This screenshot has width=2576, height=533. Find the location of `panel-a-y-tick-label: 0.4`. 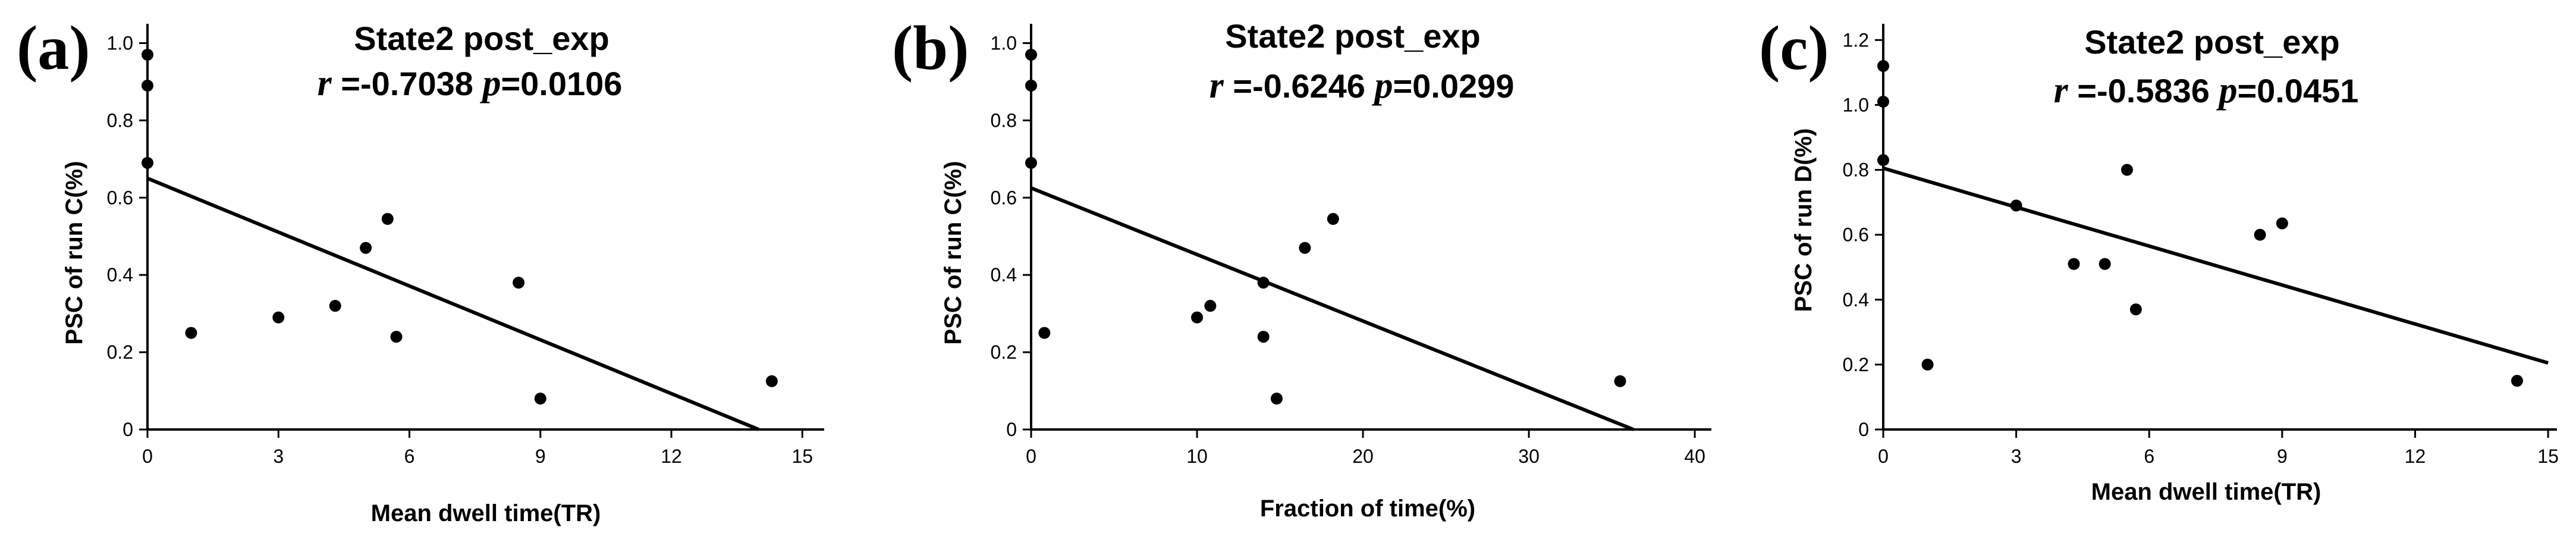

panel-a-y-tick-label: 0.4 is located at coordinates (120, 275).